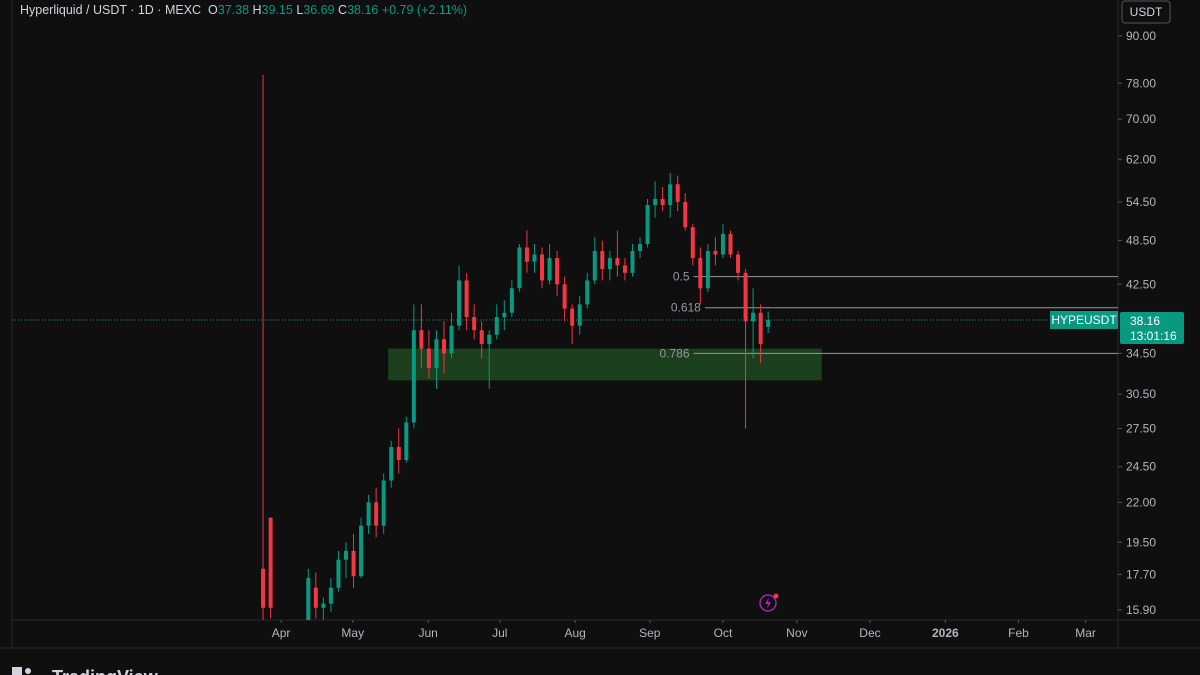 The height and width of the screenshot is (675, 1200). What do you see at coordinates (424, 10) in the screenshot?
I see `change: +0.79 (+2.11%)` at bounding box center [424, 10].